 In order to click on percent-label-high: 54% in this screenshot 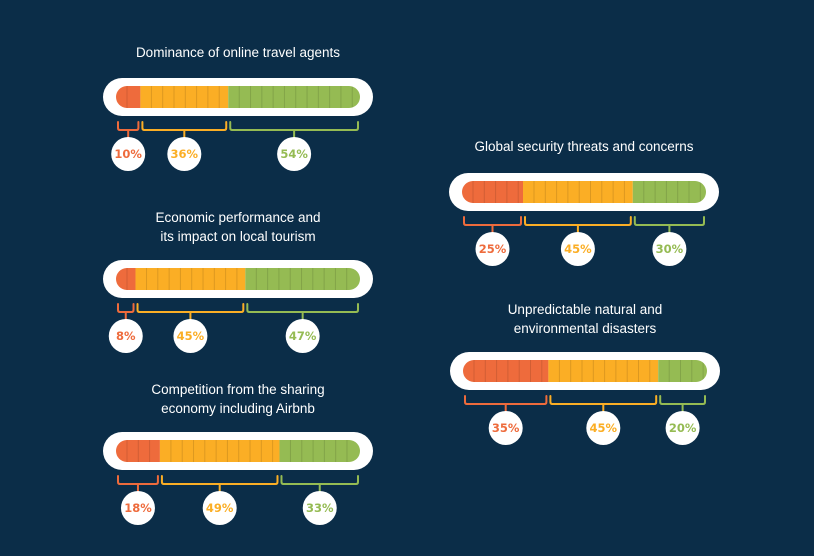, I will do `click(294, 154)`.